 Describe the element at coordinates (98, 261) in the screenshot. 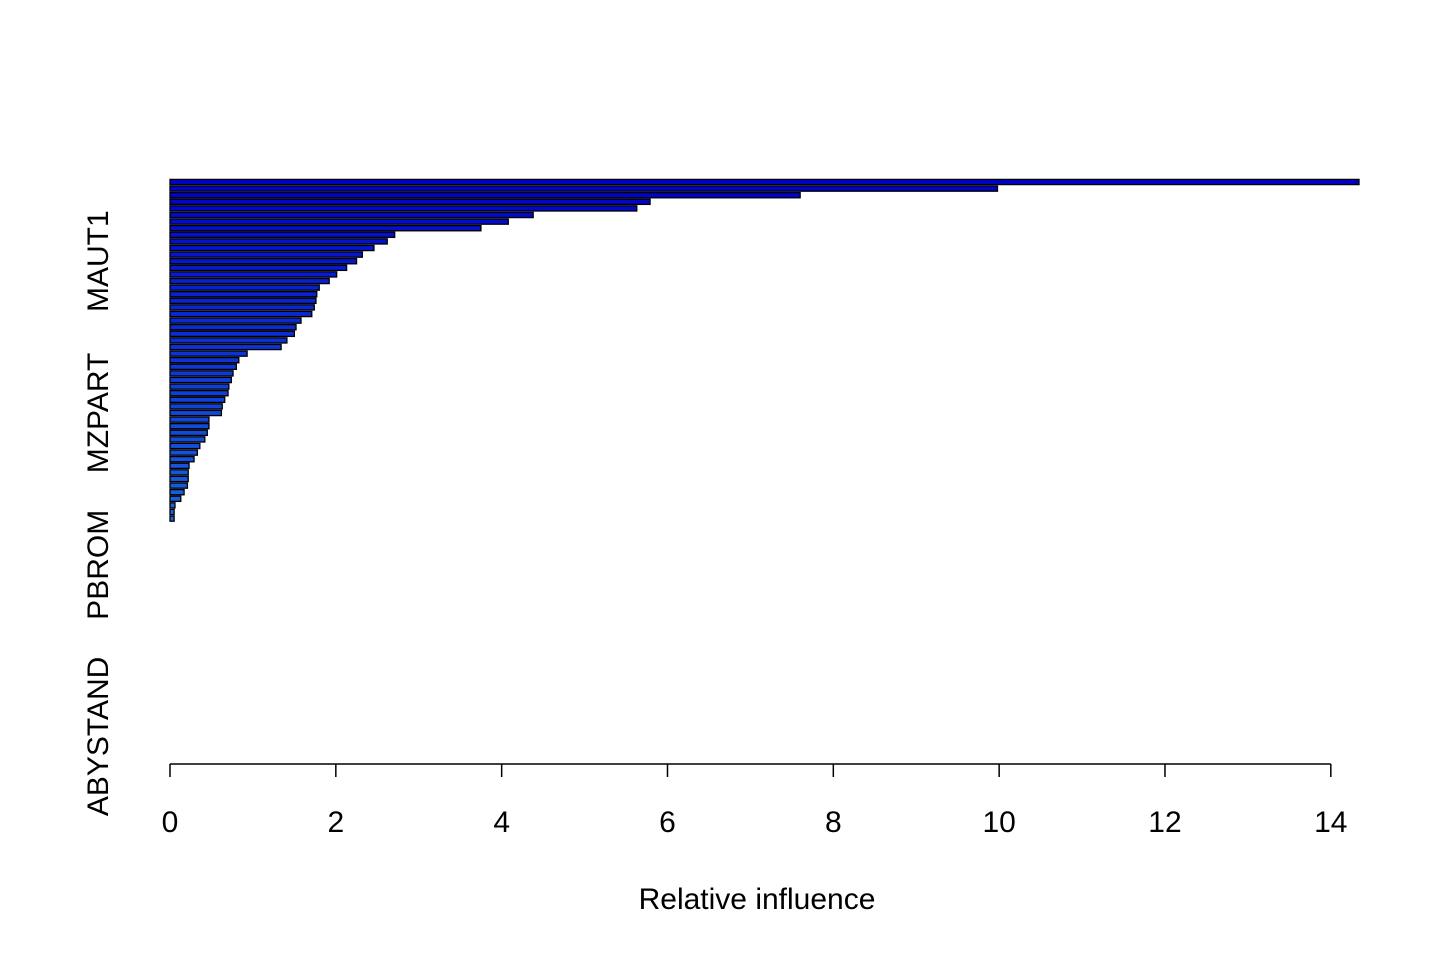

I see `y-tick-label: MAUT1` at that location.